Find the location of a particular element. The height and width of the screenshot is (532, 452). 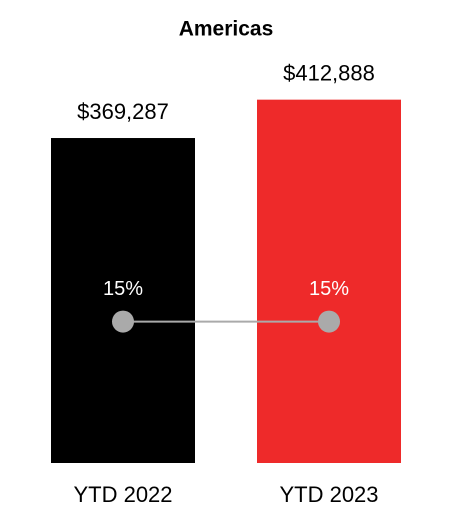

value-label: $412,888 is located at coordinates (329, 72).